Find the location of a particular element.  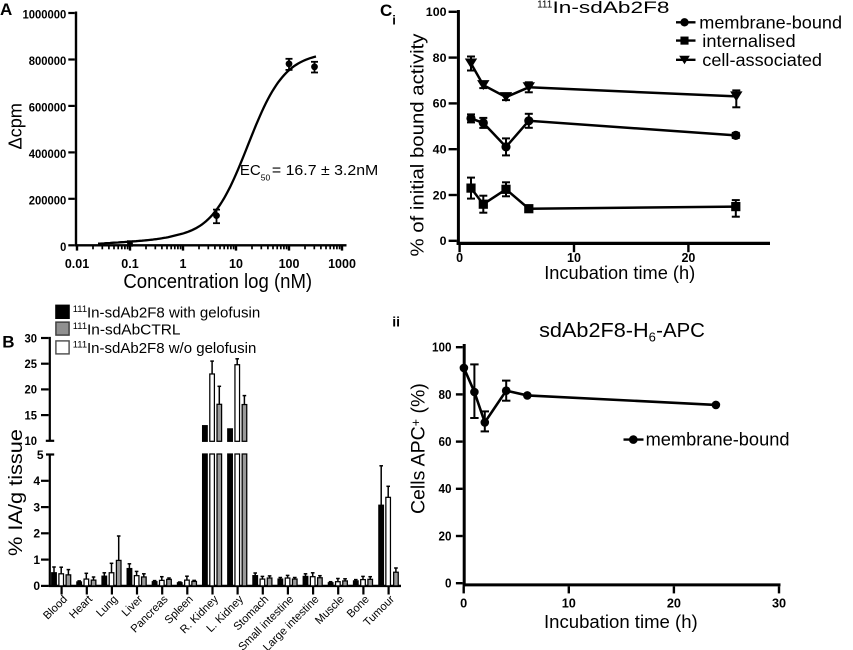

svg-text: 0.01 is located at coordinates (77, 264).